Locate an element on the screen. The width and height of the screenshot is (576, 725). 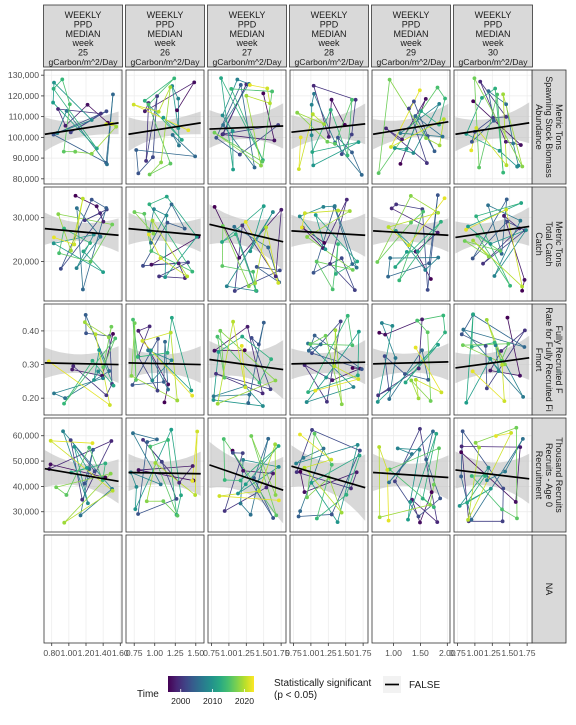
y-tick-label-row-1-5: 120,000 is located at coordinates (23, 96).